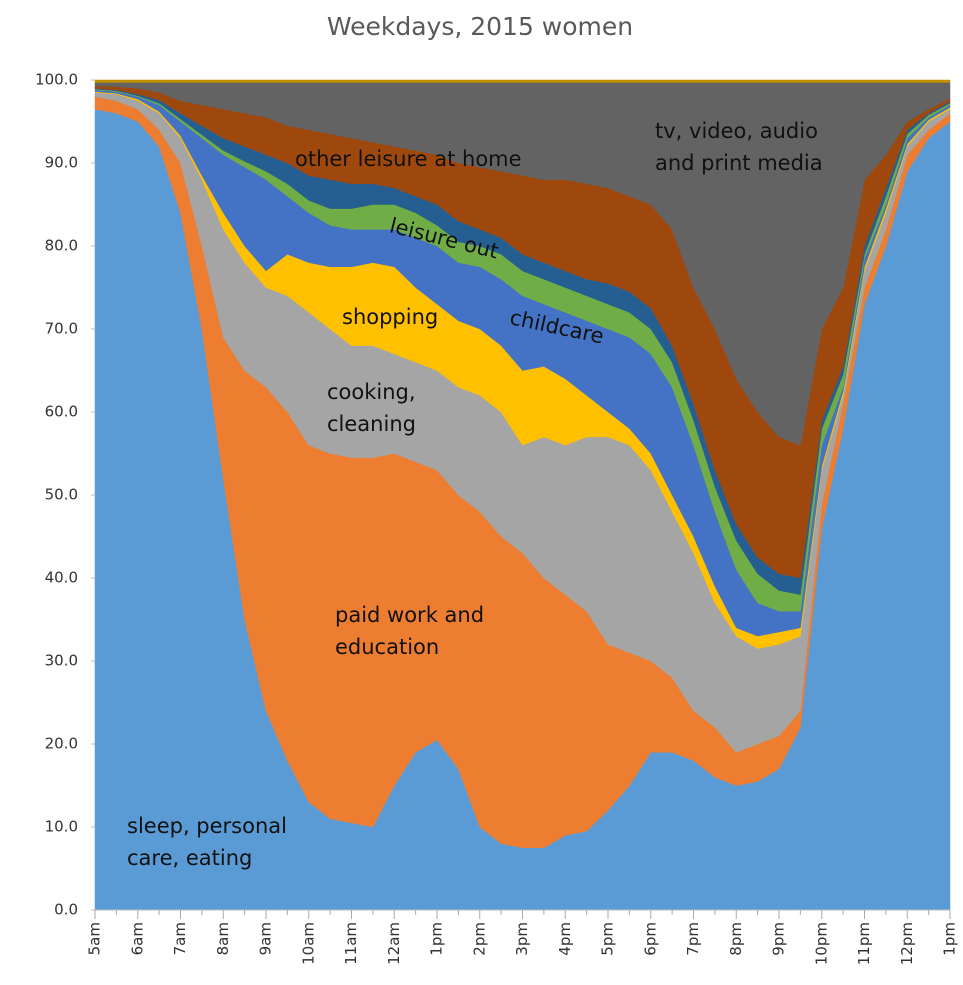 The width and height of the screenshot is (963, 985). Describe the element at coordinates (907, 943) in the screenshot. I see `x-tick-label: 12pm` at that location.